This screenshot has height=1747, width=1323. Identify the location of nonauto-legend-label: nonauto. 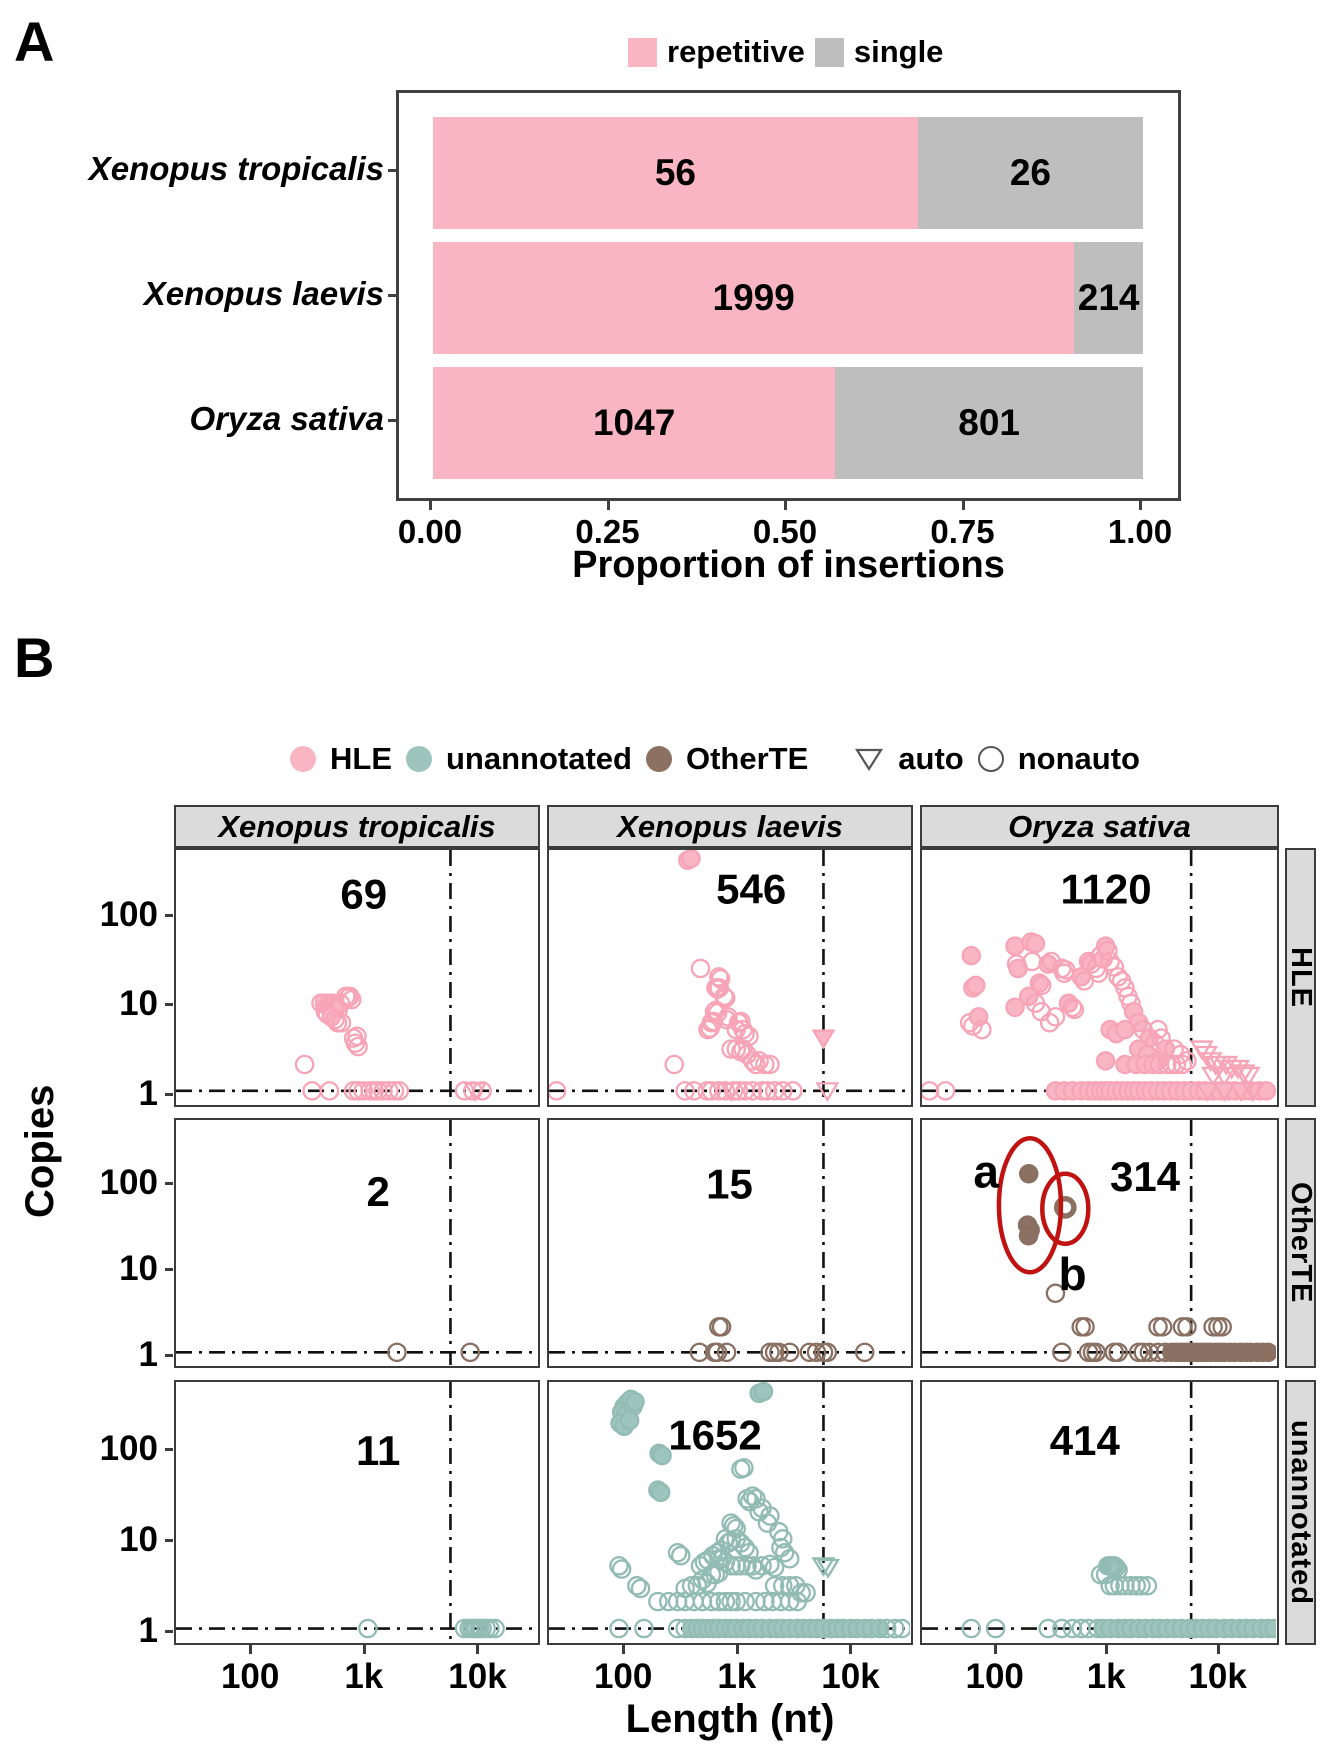
(1078, 758).